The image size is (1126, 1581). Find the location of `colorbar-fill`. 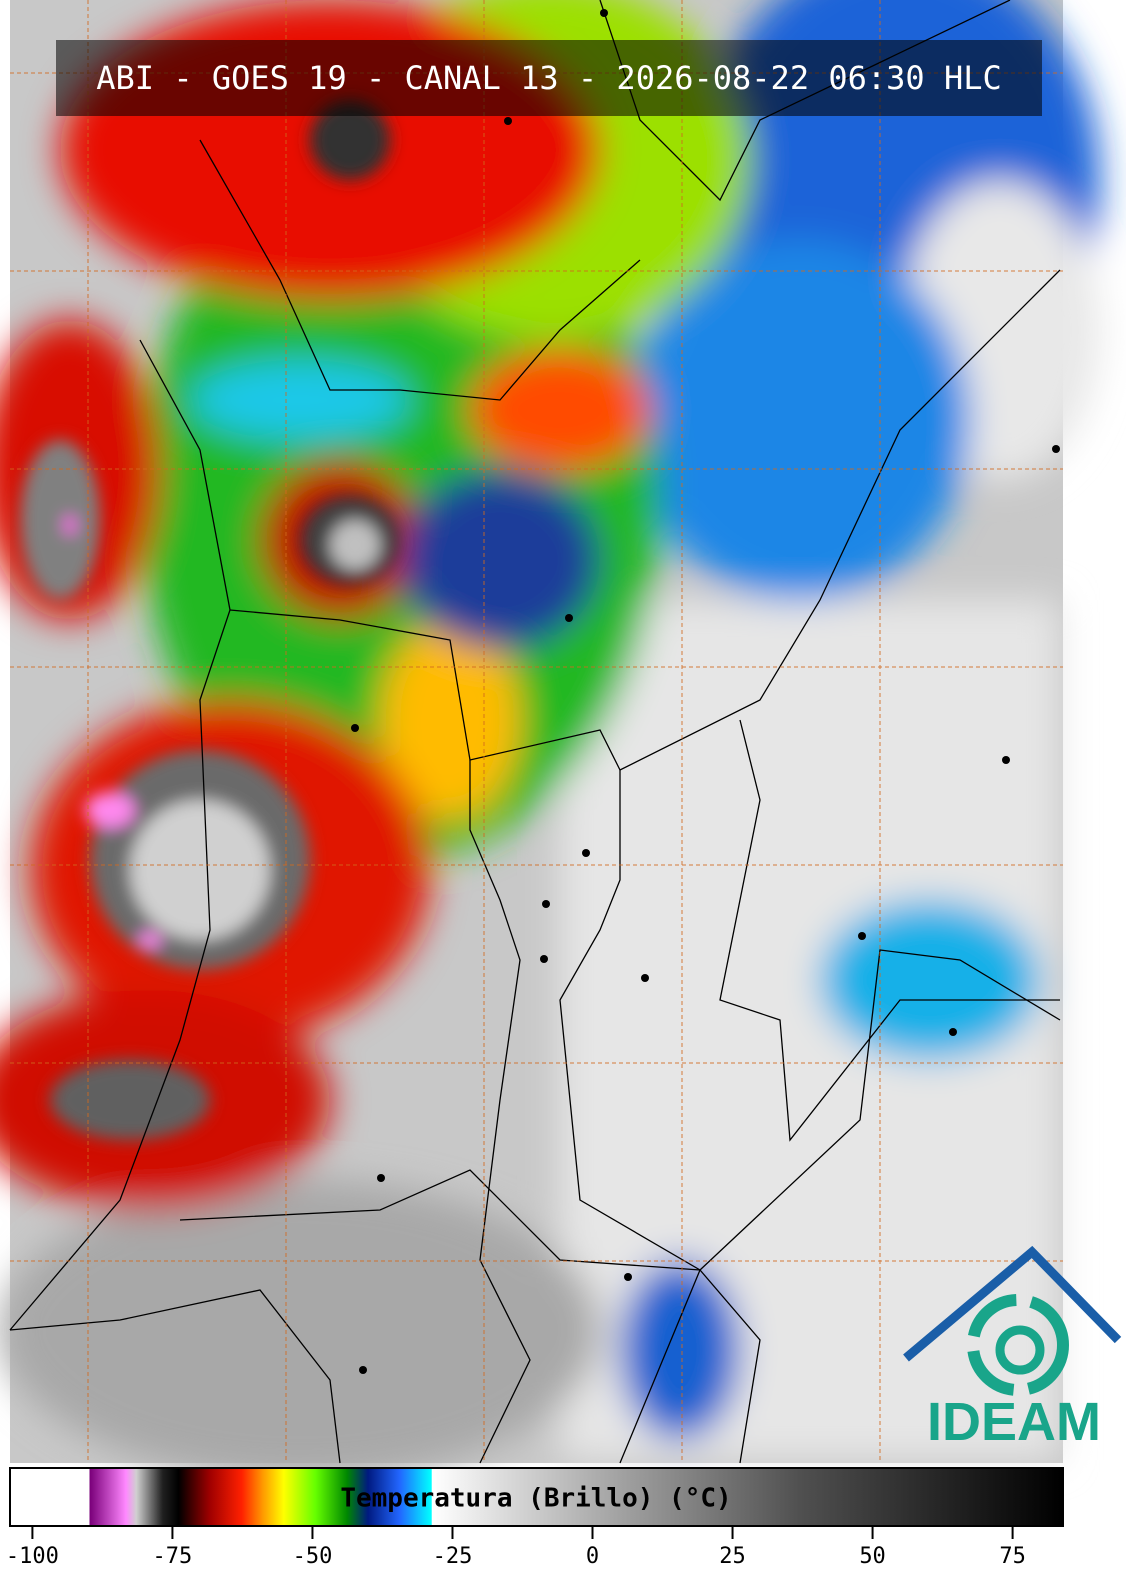

colorbar-fill is located at coordinates (536, 1497).